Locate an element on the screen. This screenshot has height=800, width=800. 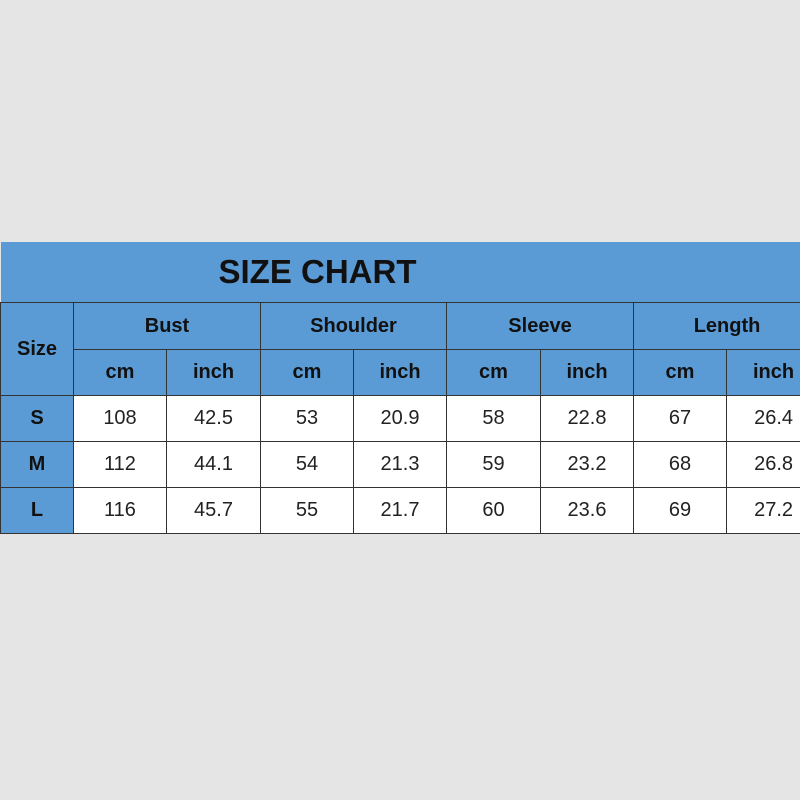
table-cell: 21.3 is located at coordinates (400, 464).